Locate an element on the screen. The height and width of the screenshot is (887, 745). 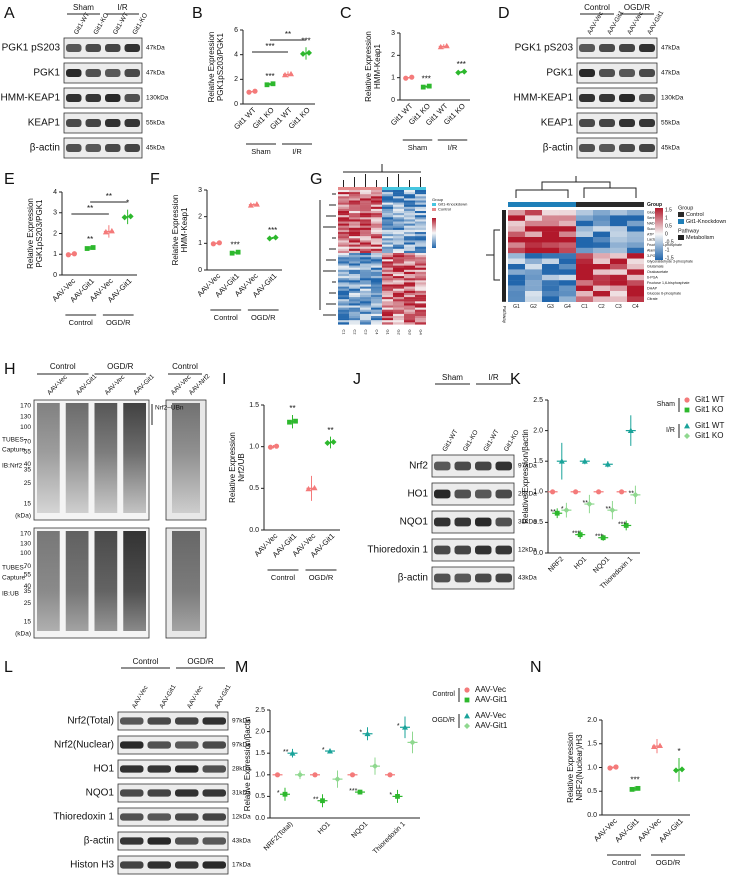
legend-label: Git1-Knockdown is located at coordinates (706, 222).